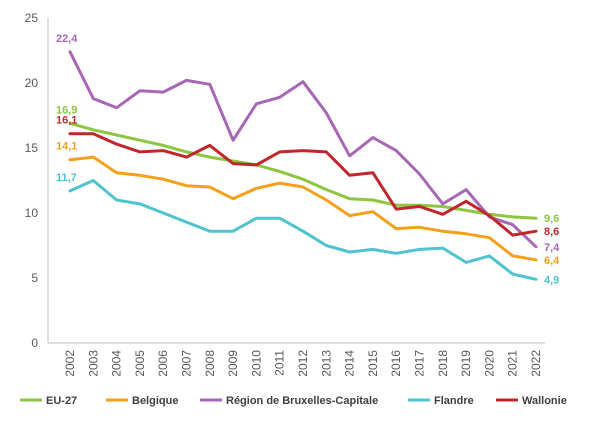 The height and width of the screenshot is (432, 600). I want to click on x-tick-label: 2006, so click(163, 363).